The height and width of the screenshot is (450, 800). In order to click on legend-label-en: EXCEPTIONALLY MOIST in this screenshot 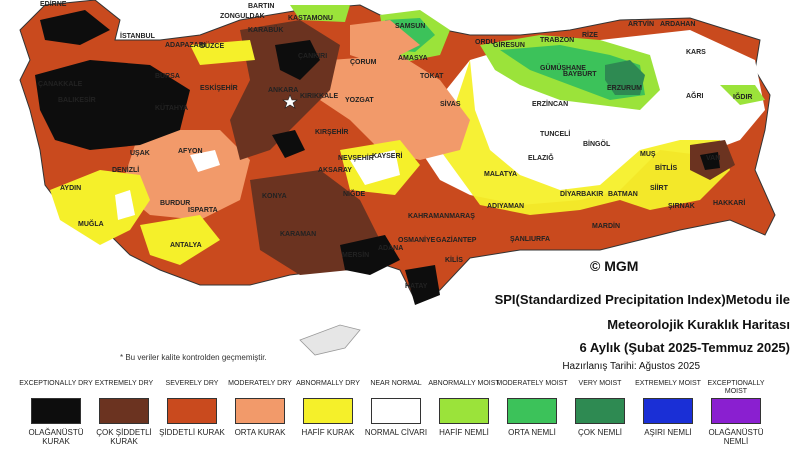, I will do `click(736, 387)`.